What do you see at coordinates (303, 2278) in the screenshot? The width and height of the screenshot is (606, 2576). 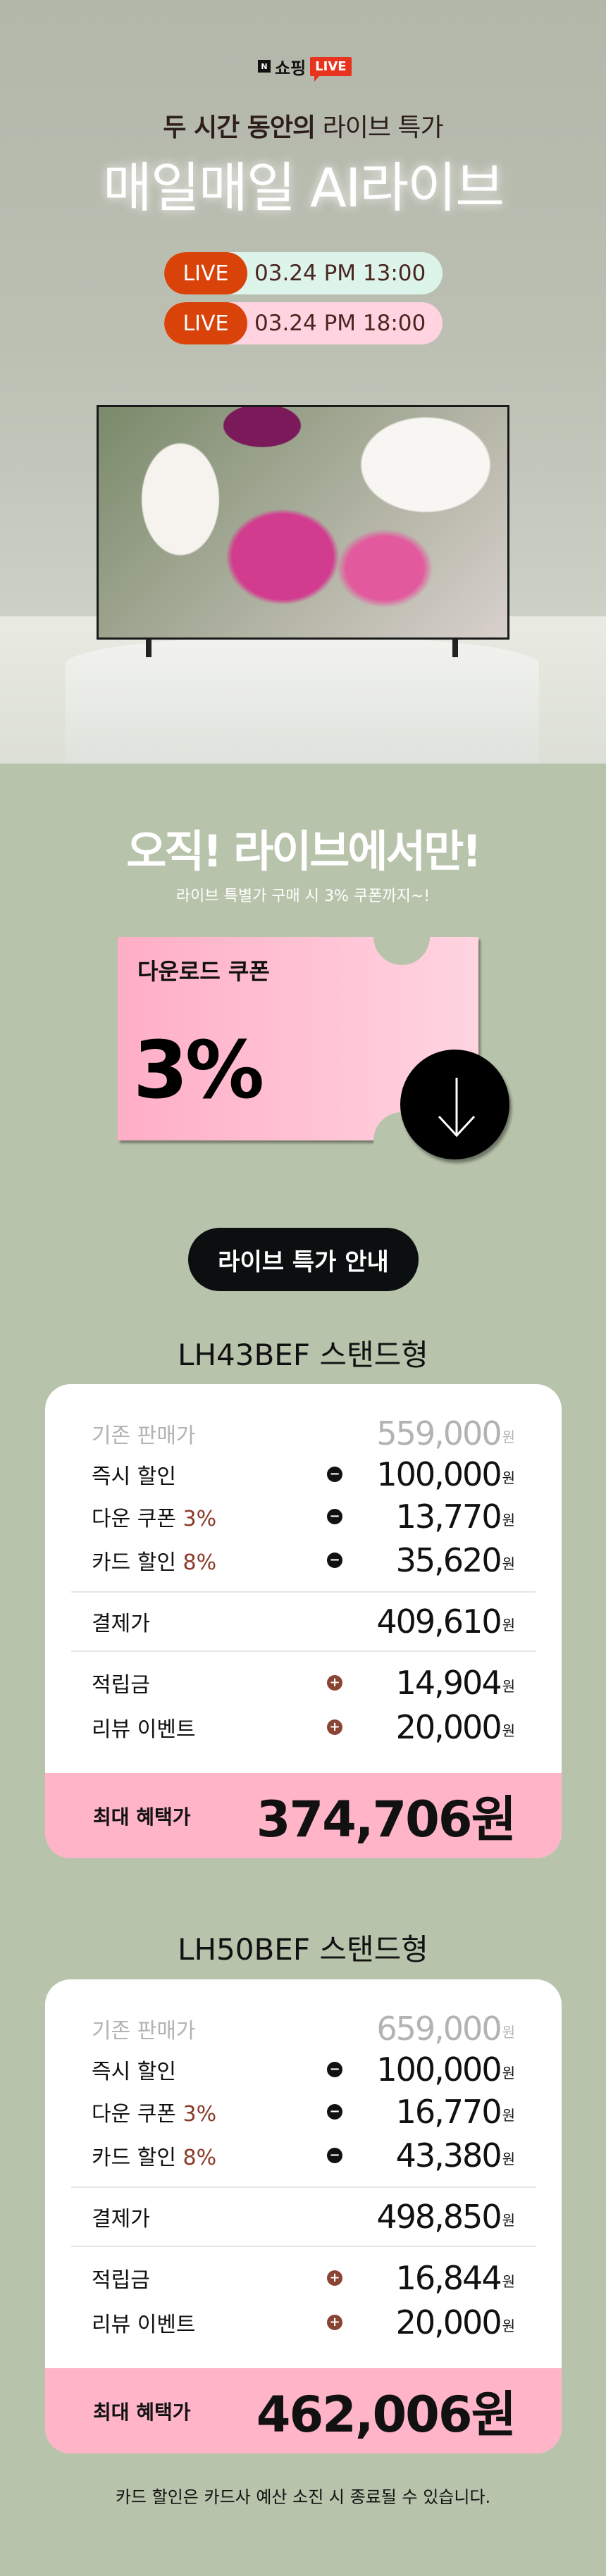 I see `price-row: 적립금 +16,844 원` at bounding box center [303, 2278].